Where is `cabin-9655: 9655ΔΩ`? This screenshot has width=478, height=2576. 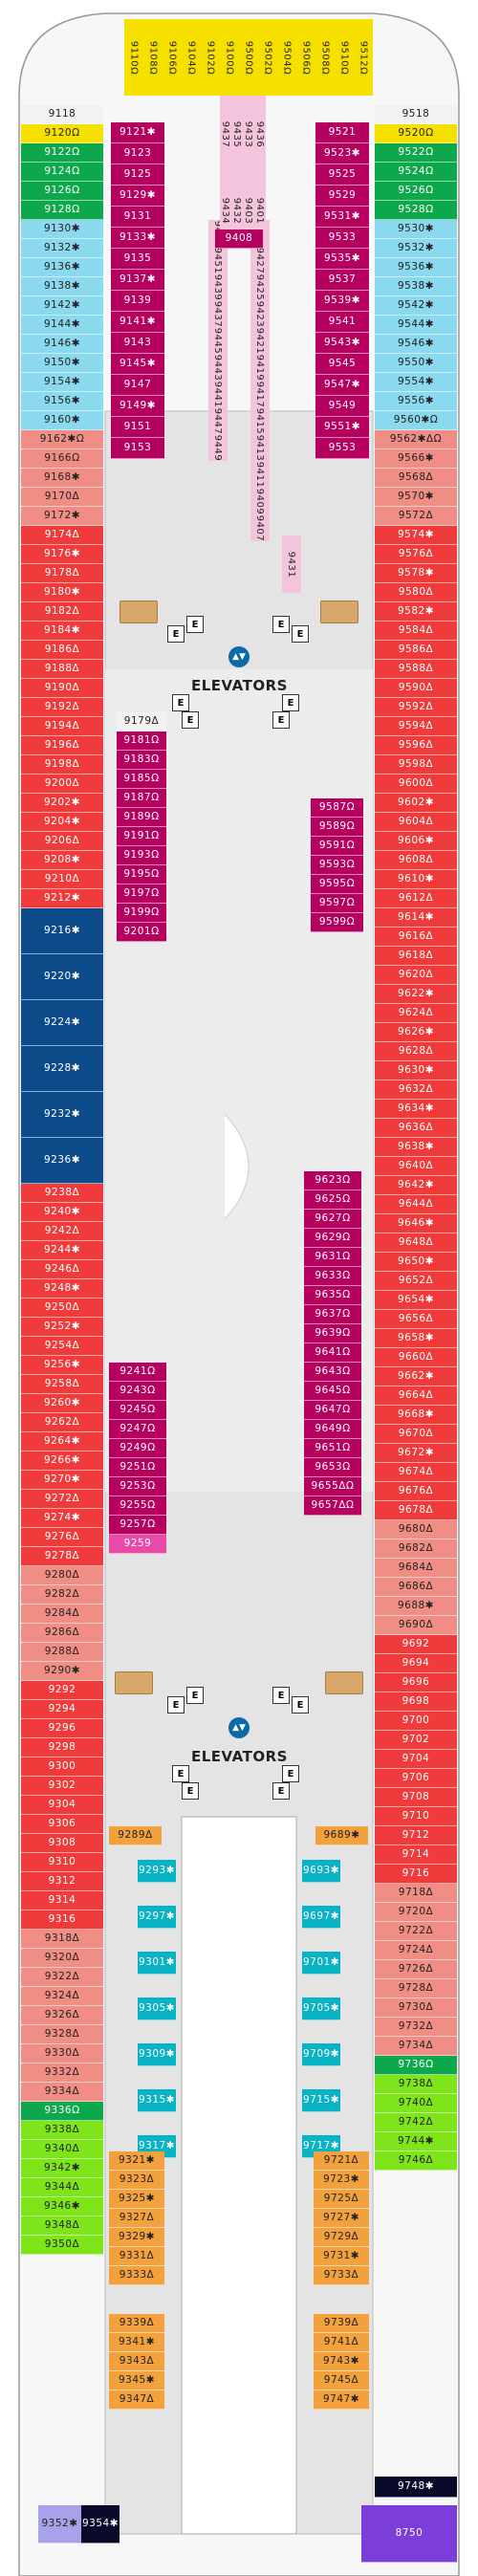 cabin-9655: 9655ΔΩ is located at coordinates (332, 1486).